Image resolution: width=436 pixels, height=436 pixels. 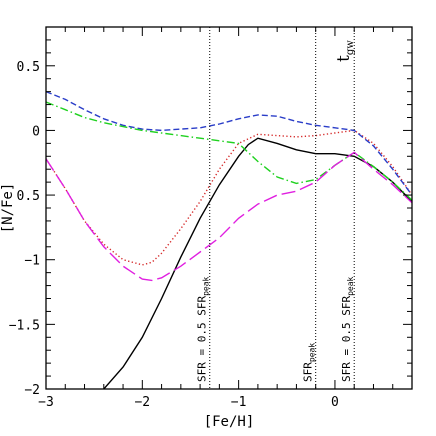 What do you see at coordinates (229, 422) in the screenshot?
I see `x-axis-label: [Fe/H]` at bounding box center [229, 422].